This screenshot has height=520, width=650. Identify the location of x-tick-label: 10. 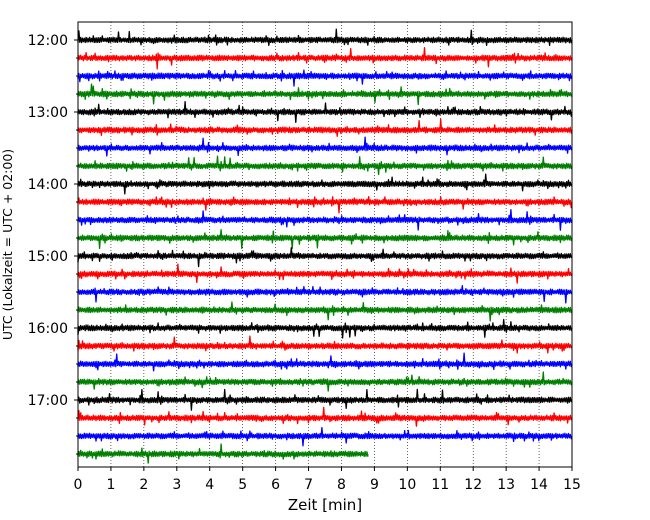
(407, 485).